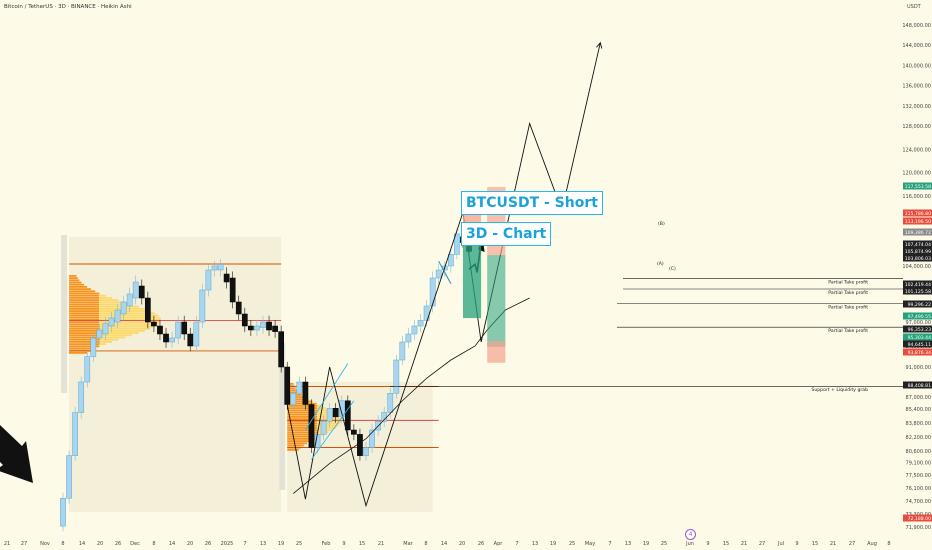  What do you see at coordinates (917, 87) in the screenshot?
I see `y-tick: 136,000.00` at bounding box center [917, 87].